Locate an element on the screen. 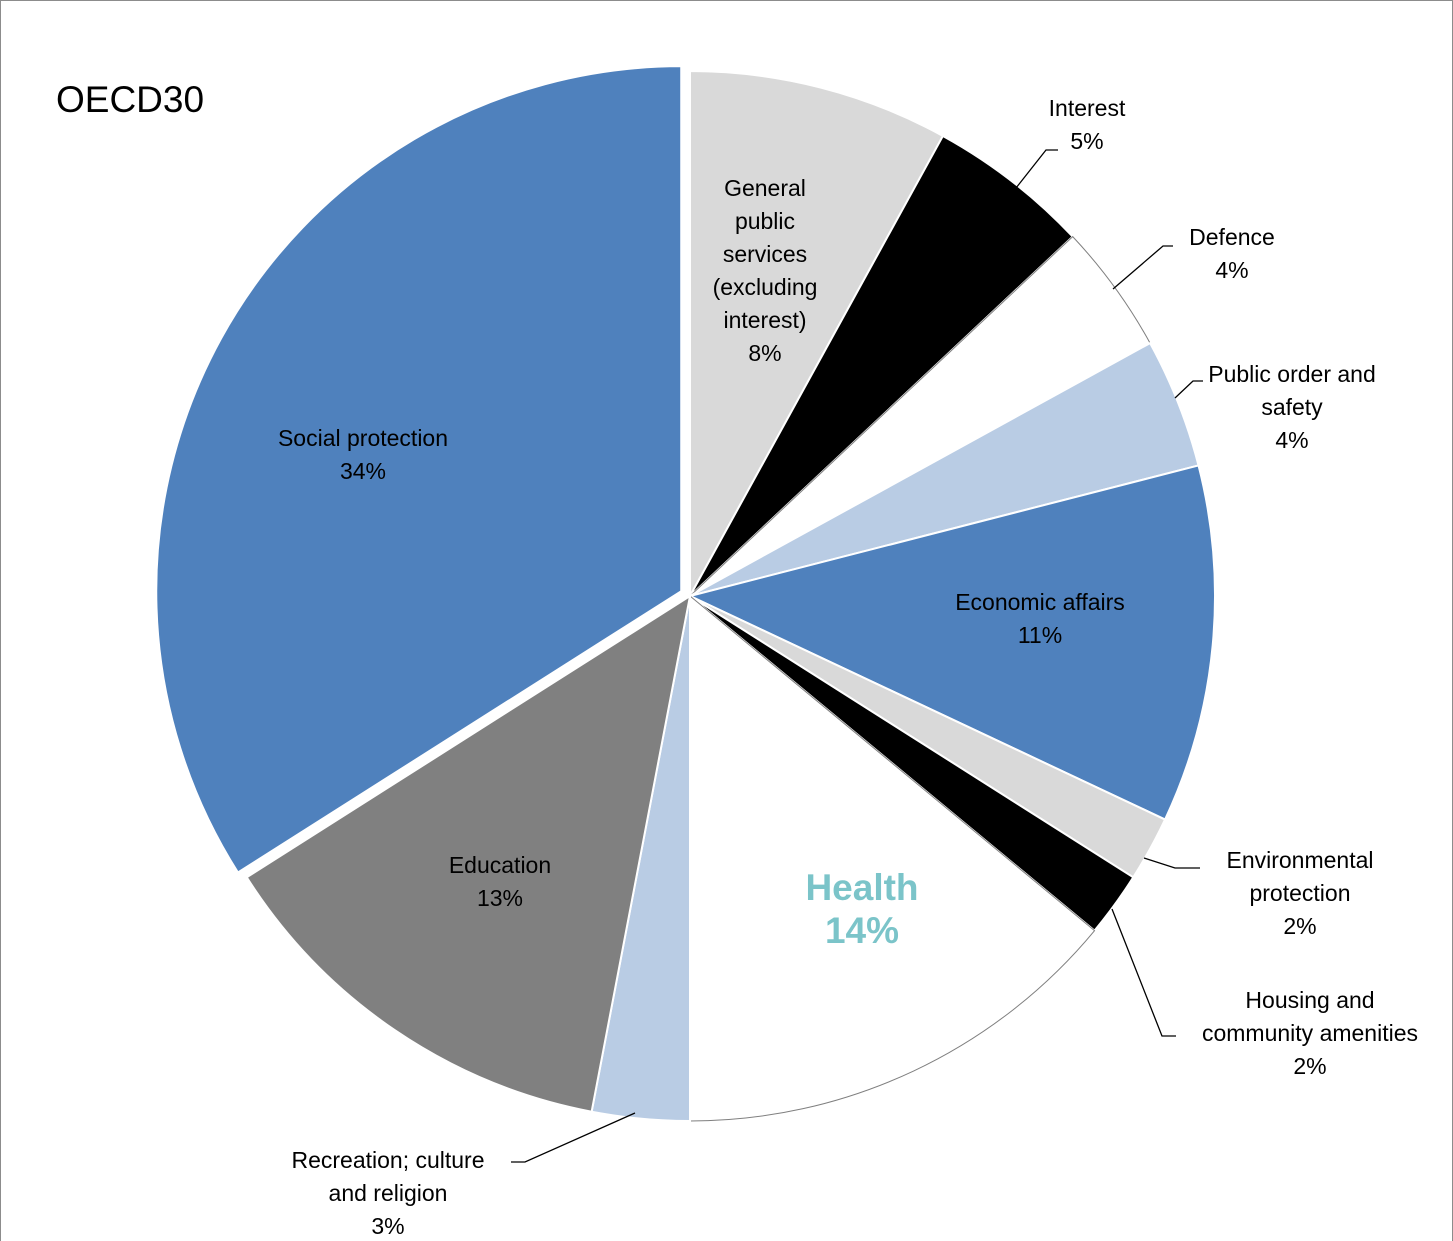 The height and width of the screenshot is (1241, 1453). leader-line-housing-and-community-amenities is located at coordinates (1143, 972).